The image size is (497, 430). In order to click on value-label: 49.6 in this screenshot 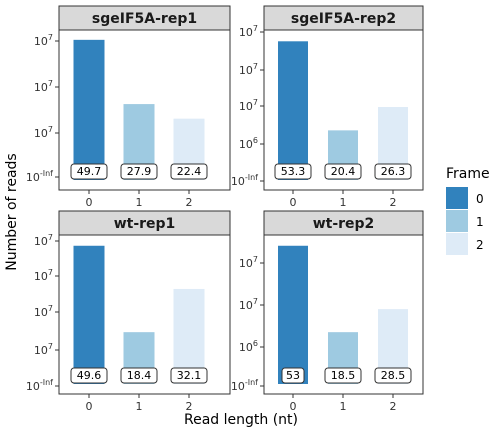, I will do `click(89, 375)`.